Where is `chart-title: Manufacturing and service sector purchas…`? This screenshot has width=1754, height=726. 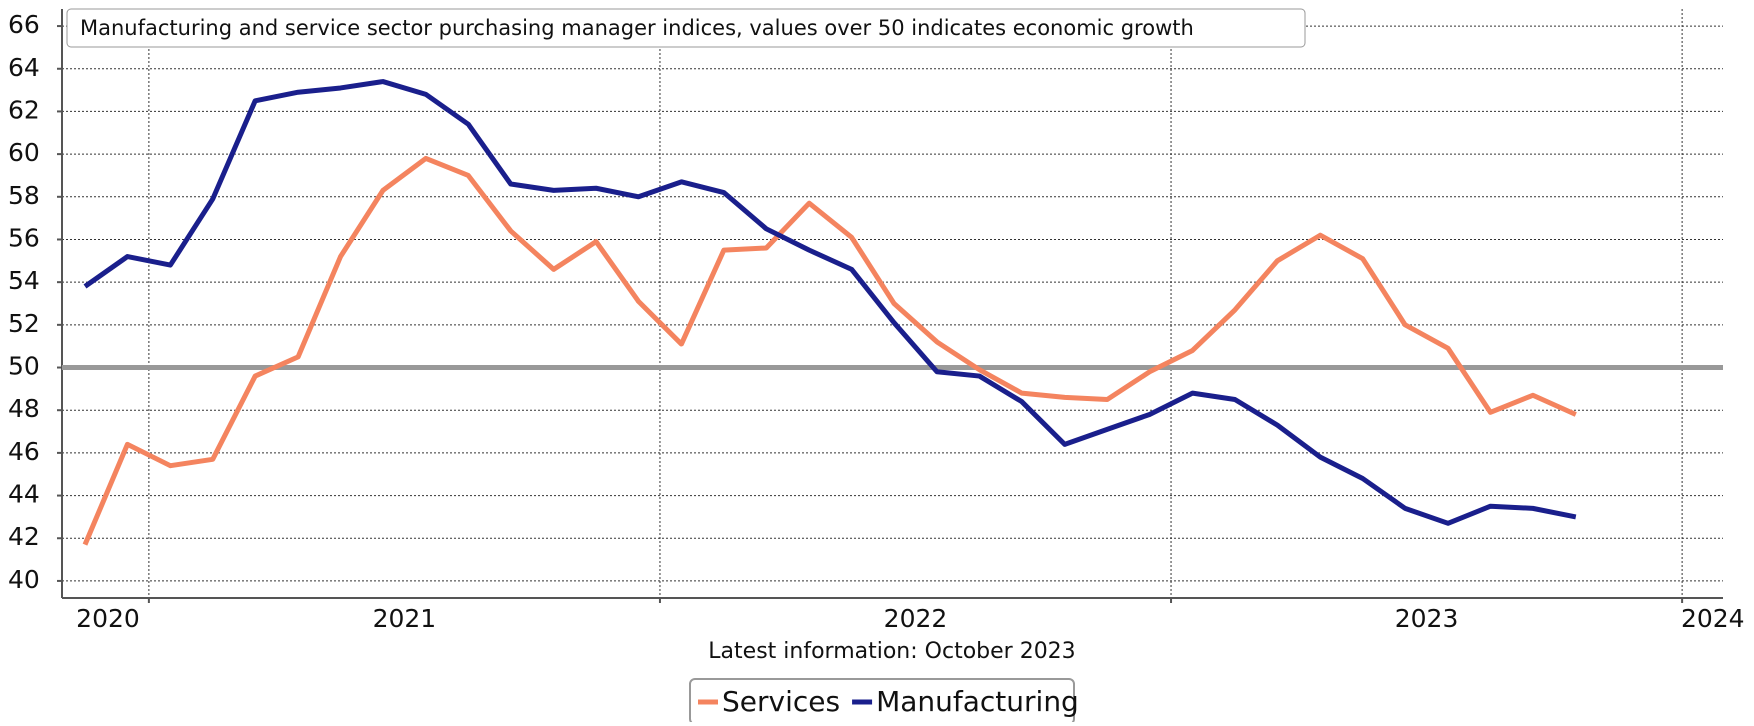 chart-title: Manufacturing and service sector purchas… is located at coordinates (637, 28).